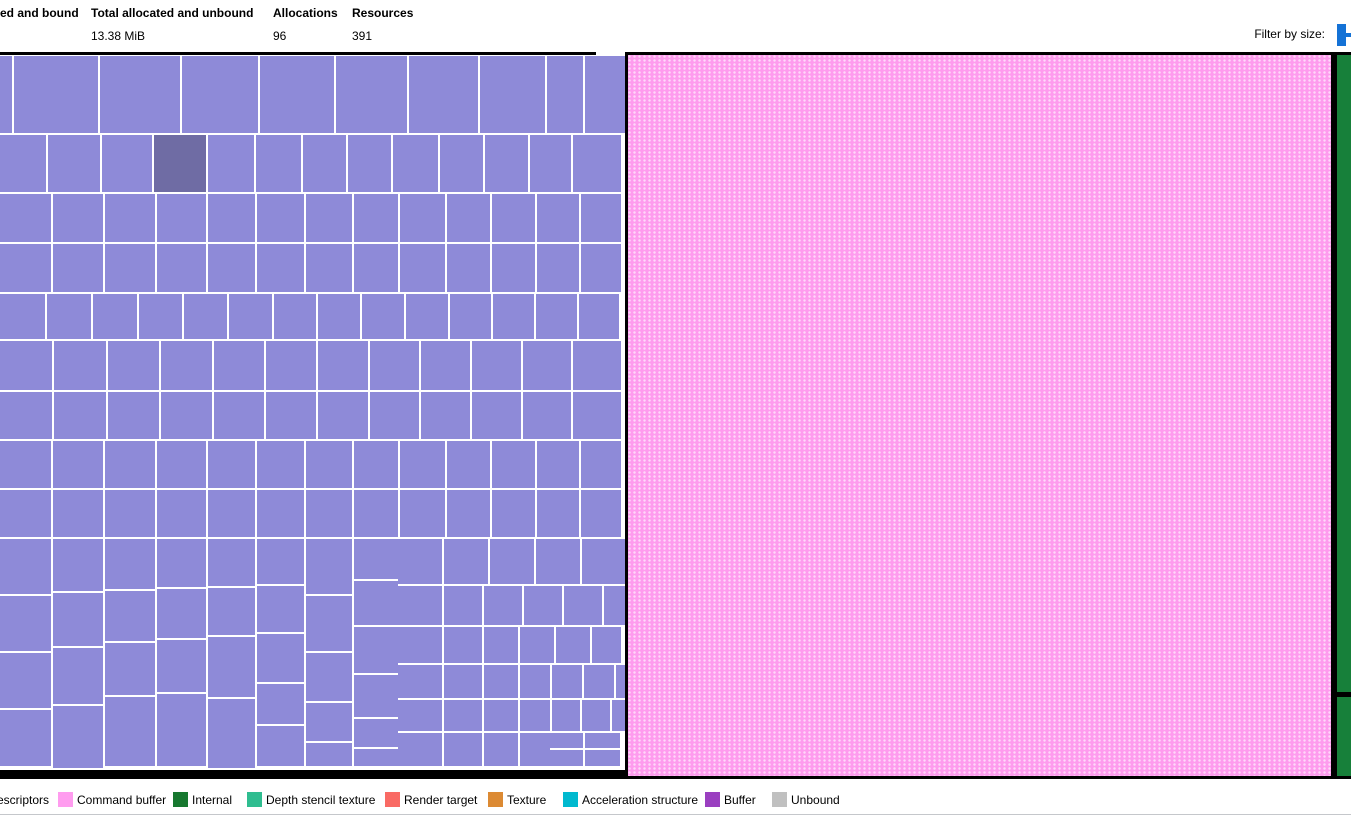 The height and width of the screenshot is (832, 1351). I want to click on size-filter-slider-rail, so click(1348, 35).